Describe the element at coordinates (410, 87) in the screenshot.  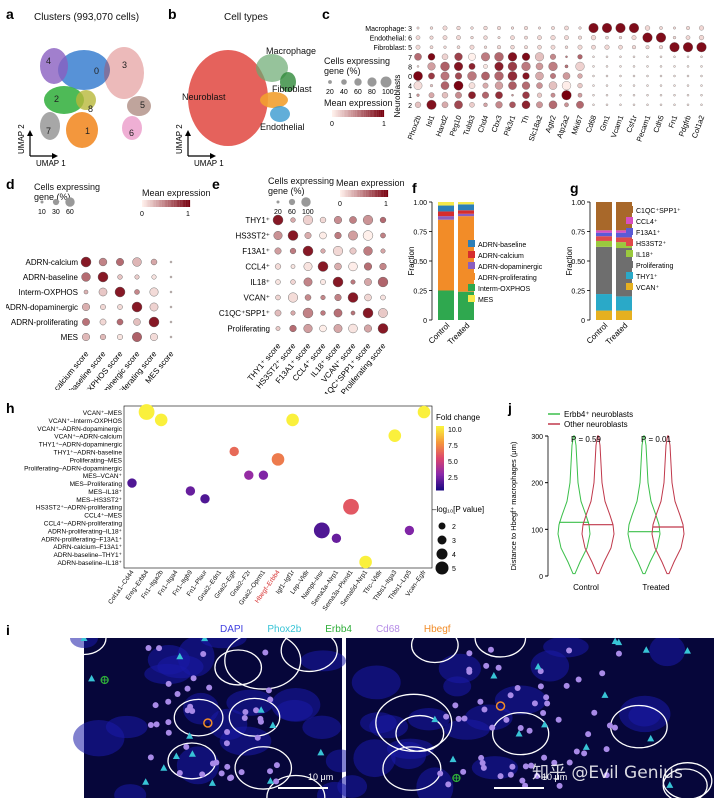
I see `dotplot-row-label: 4` at that location.